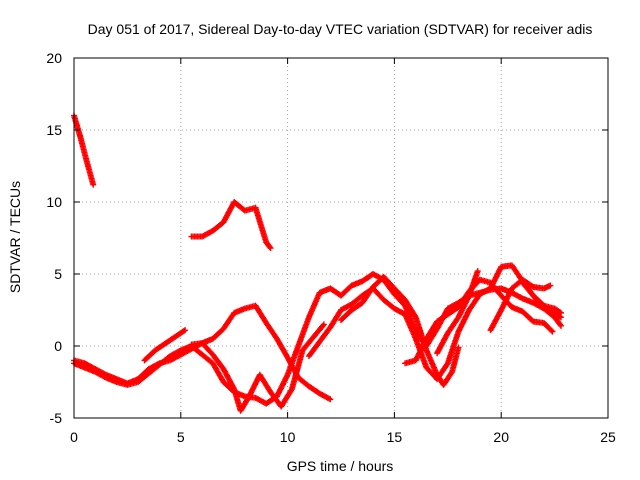  Describe the element at coordinates (58, 274) in the screenshot. I see `y-tick-label: 5` at that location.